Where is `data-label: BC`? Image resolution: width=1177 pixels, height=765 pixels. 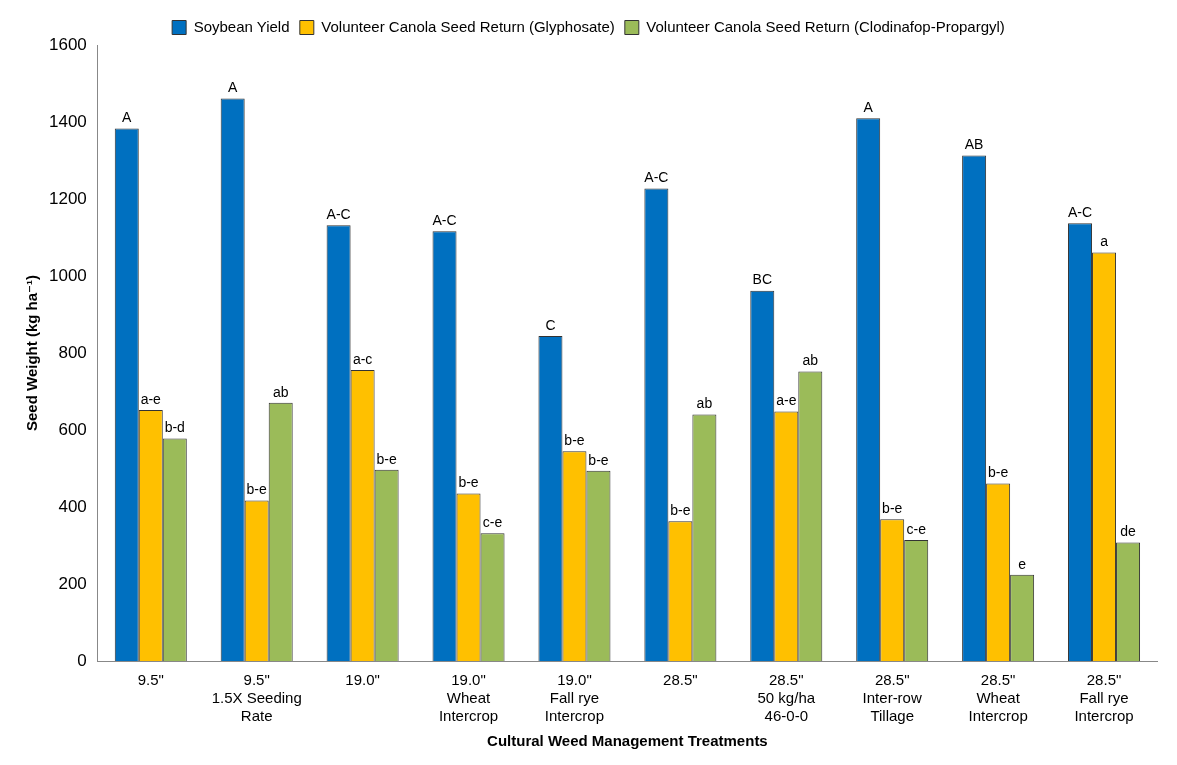
data-label: BC is located at coordinates (762, 279).